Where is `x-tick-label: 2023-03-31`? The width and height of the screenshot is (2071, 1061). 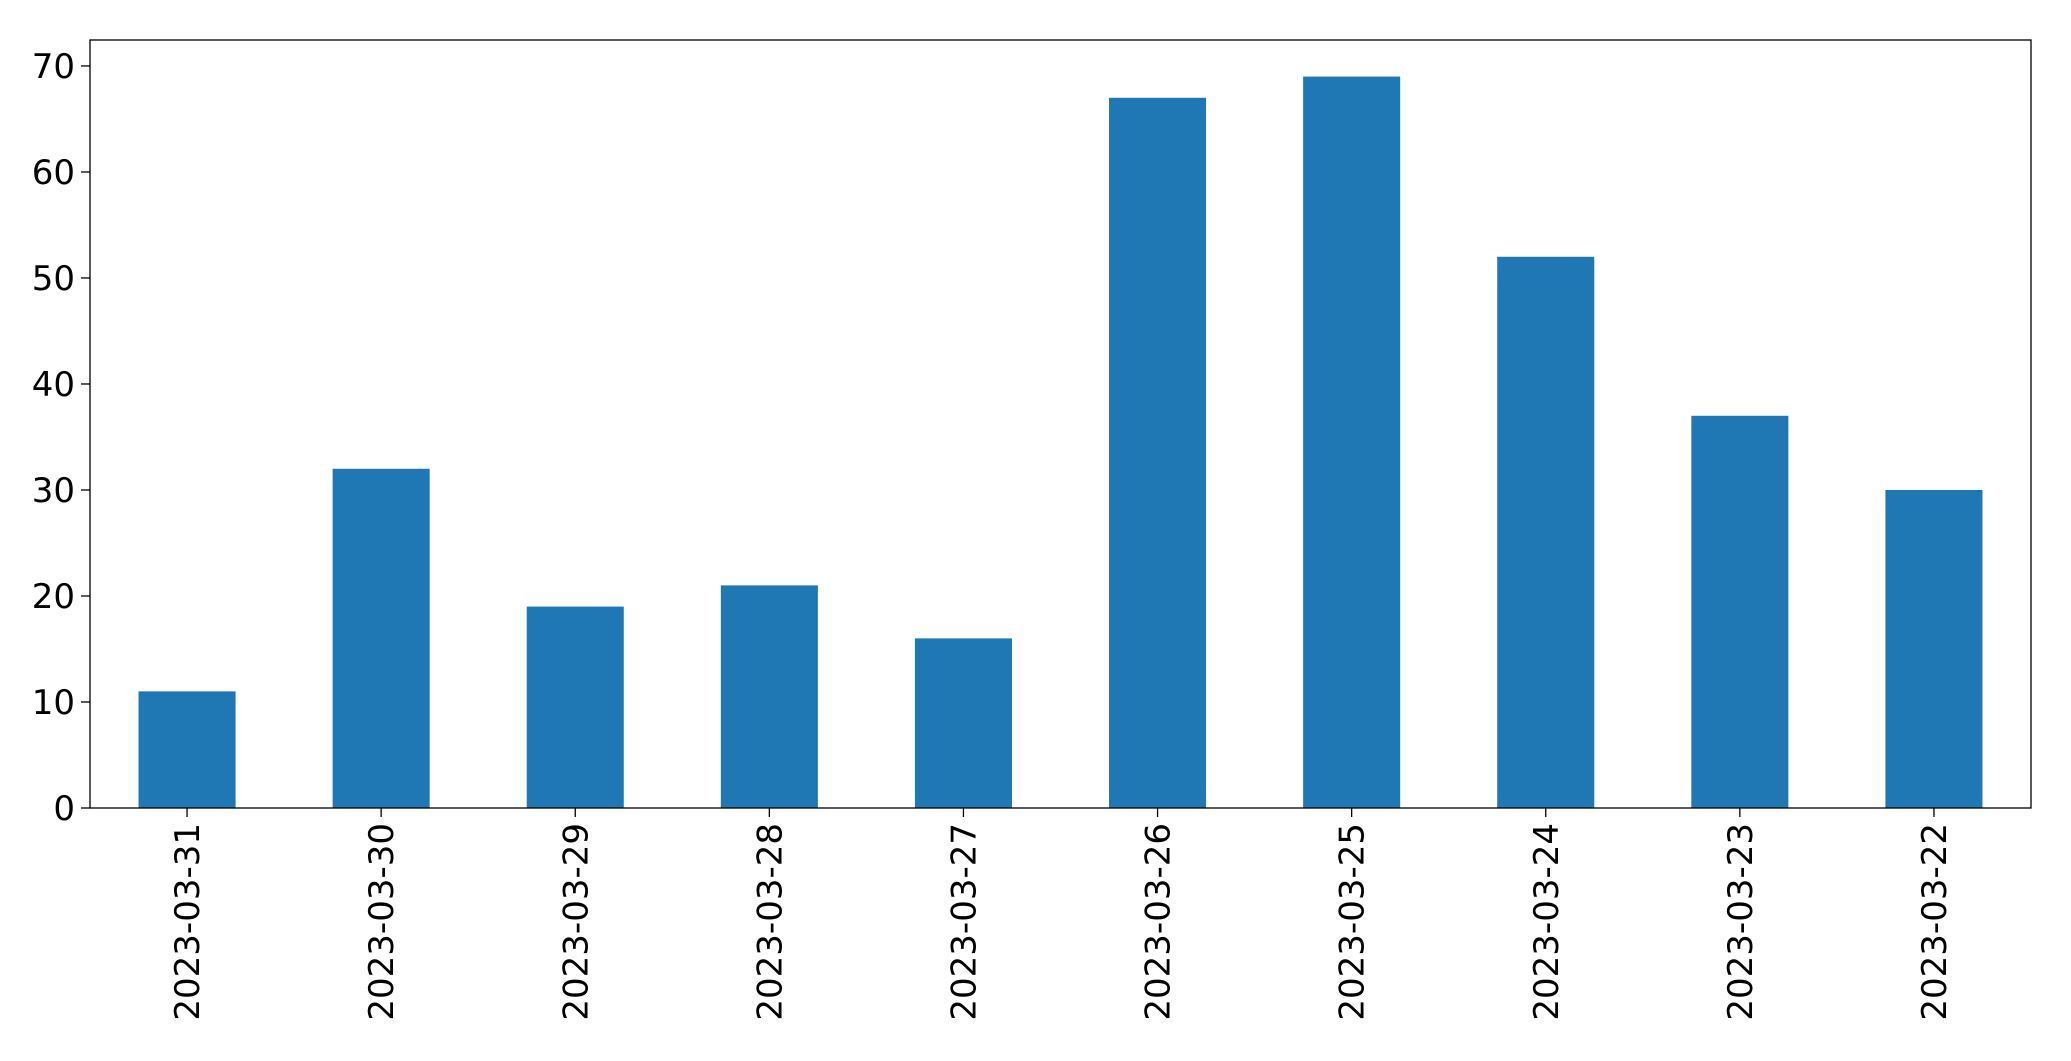 x-tick-label: 2023-03-31 is located at coordinates (188, 922).